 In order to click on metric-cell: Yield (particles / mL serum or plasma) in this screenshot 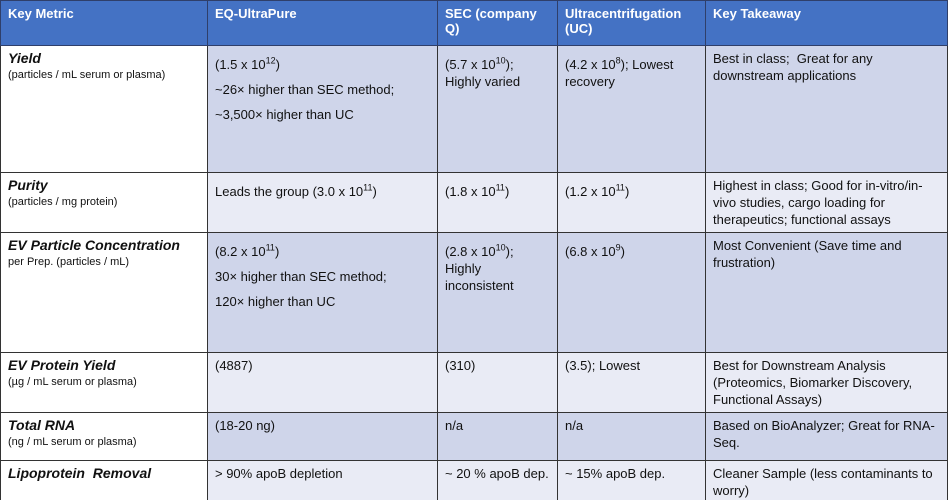, I will do `click(104, 109)`.